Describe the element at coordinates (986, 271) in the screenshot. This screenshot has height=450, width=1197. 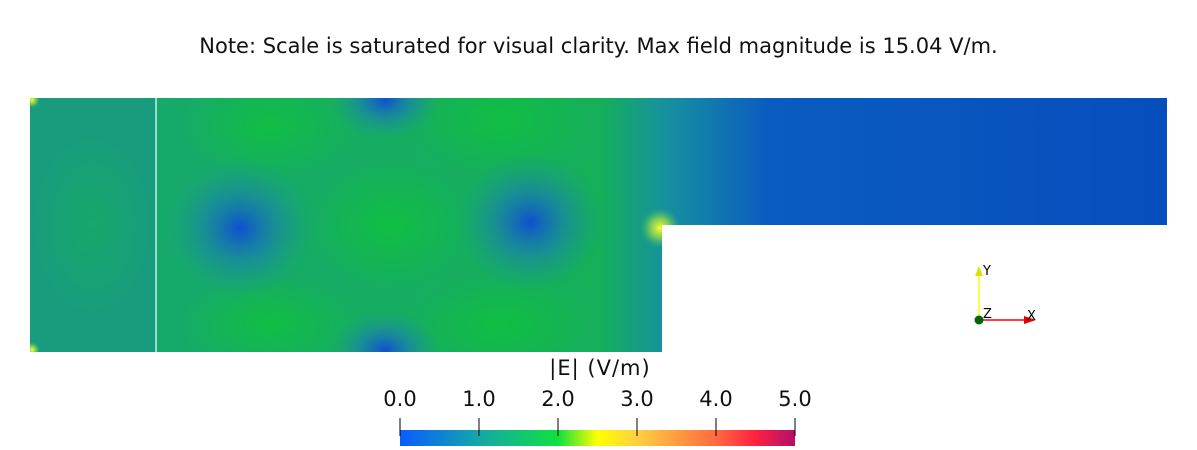
I see `svg-text: Y` at that location.